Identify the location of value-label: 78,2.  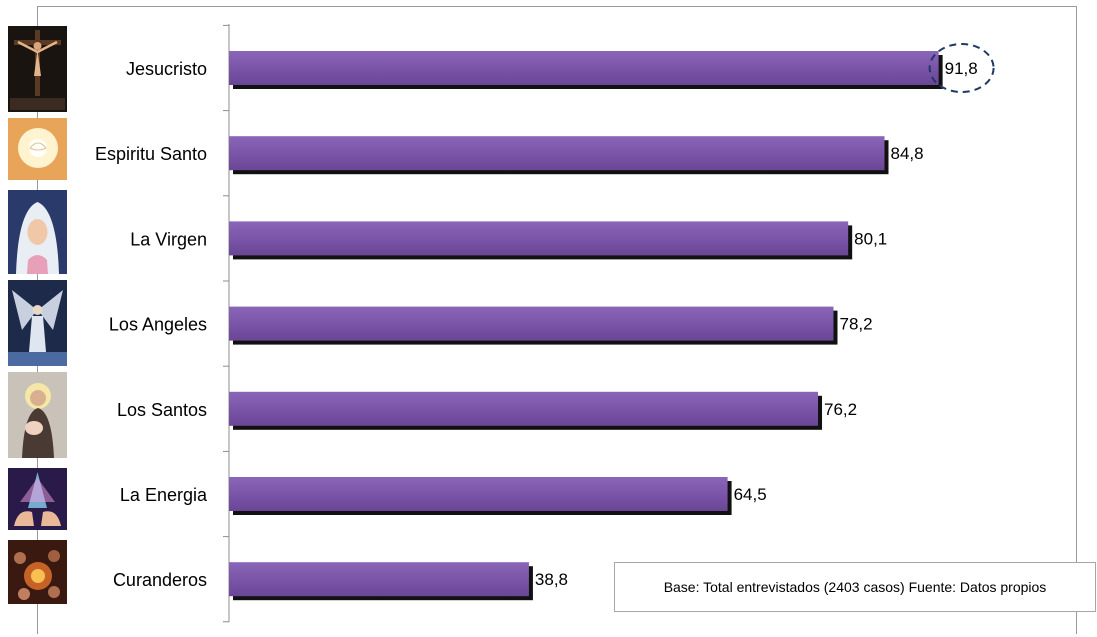
(855, 324).